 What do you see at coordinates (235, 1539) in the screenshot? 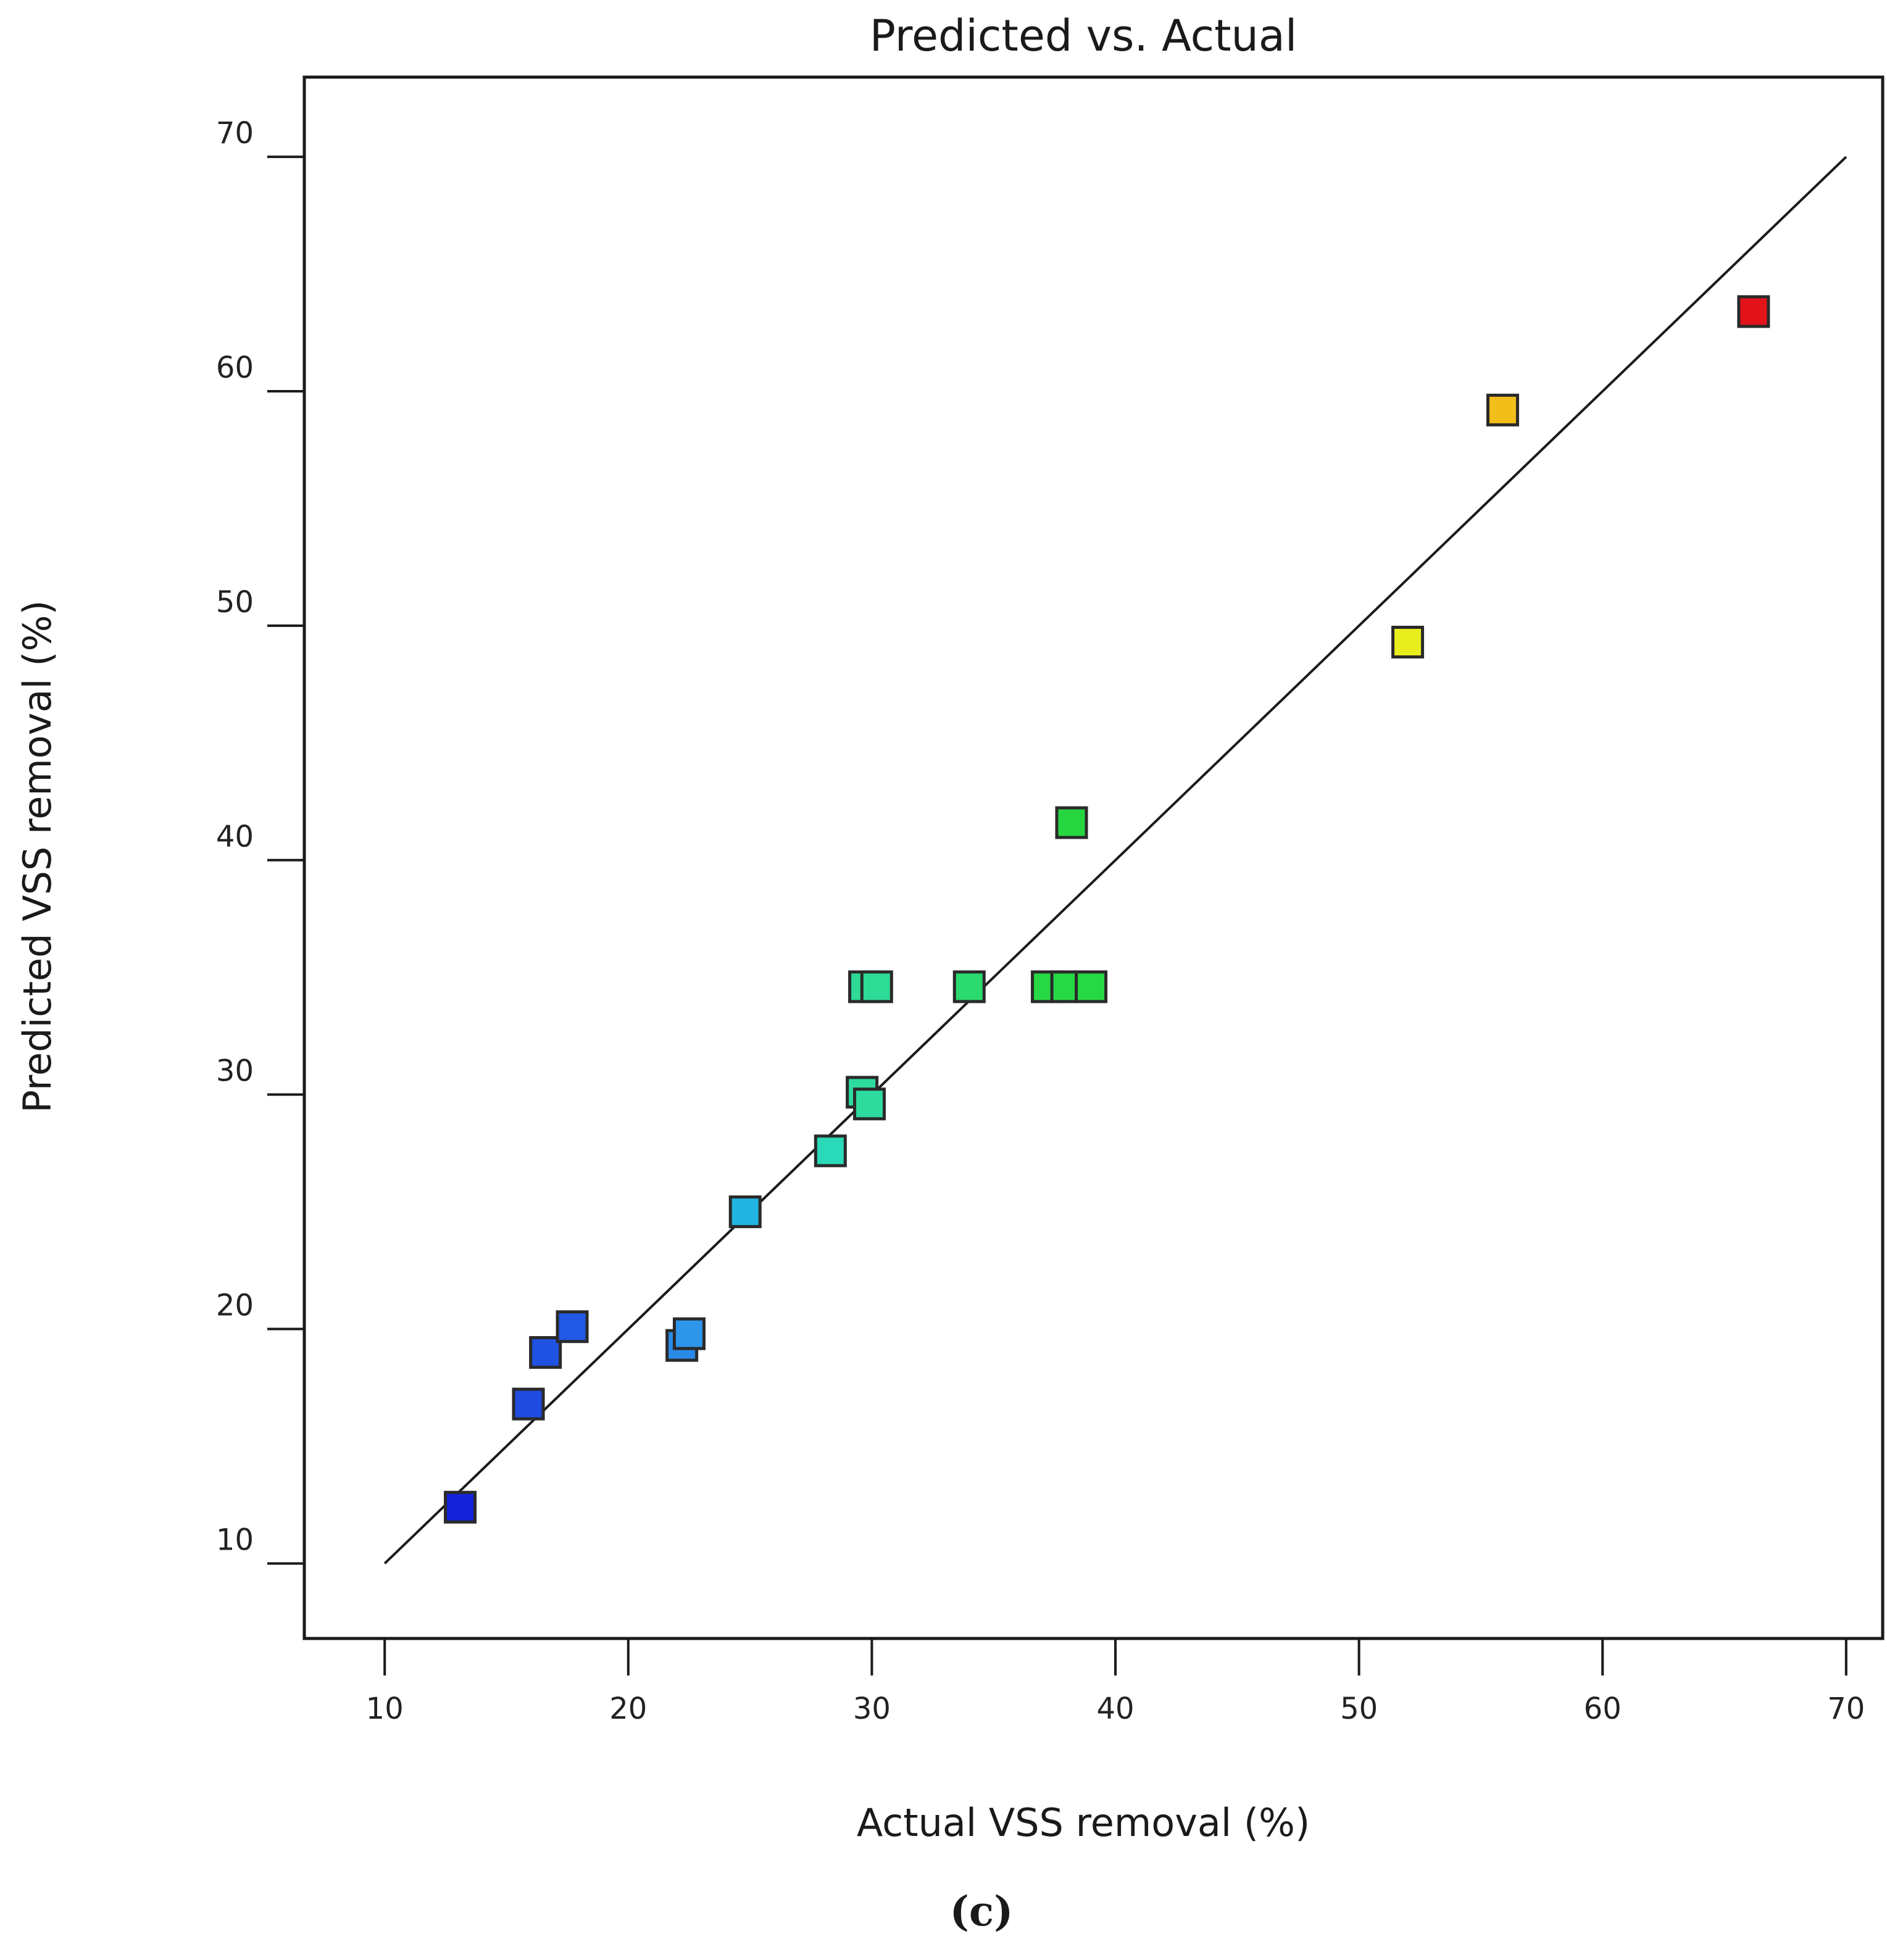
I see `y-tick-label: 10` at bounding box center [235, 1539].